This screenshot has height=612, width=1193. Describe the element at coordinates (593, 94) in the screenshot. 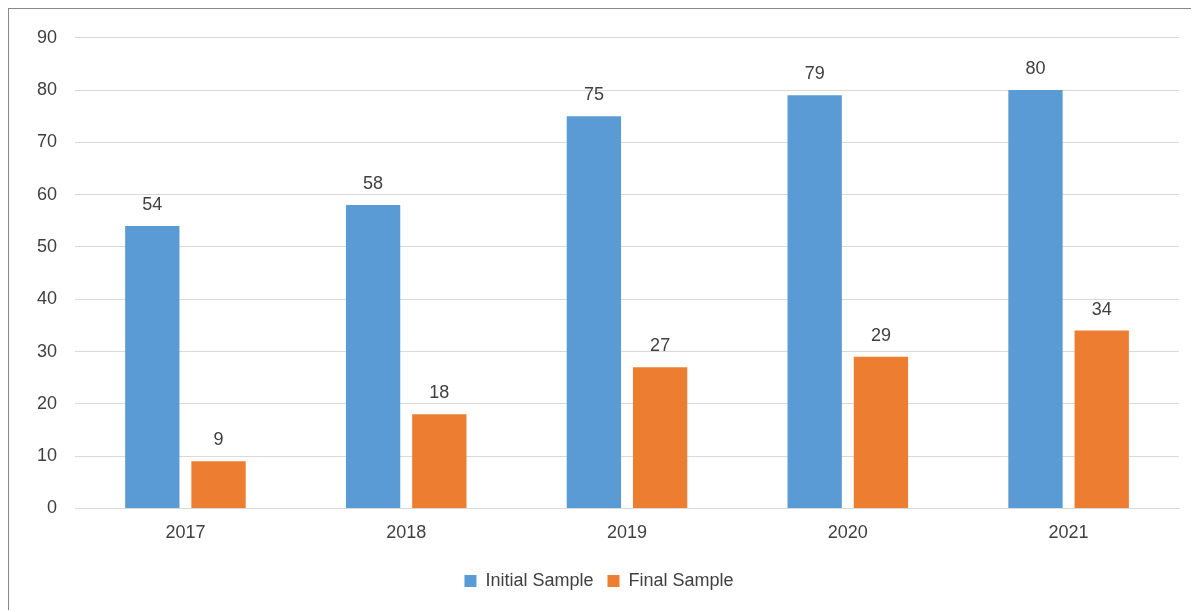

I see `data-label: 75` at that location.